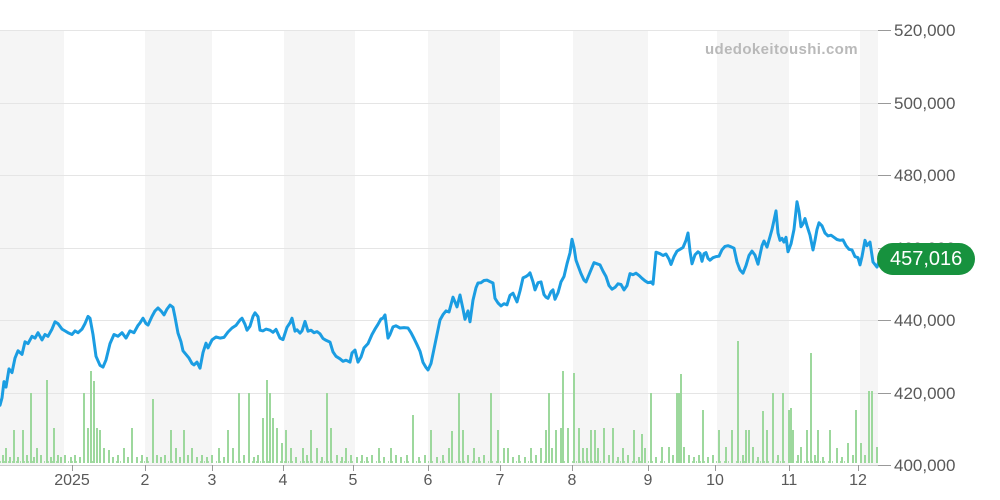 This screenshot has height=500, width=1000. I want to click on x-axis-label: 2, so click(145, 480).